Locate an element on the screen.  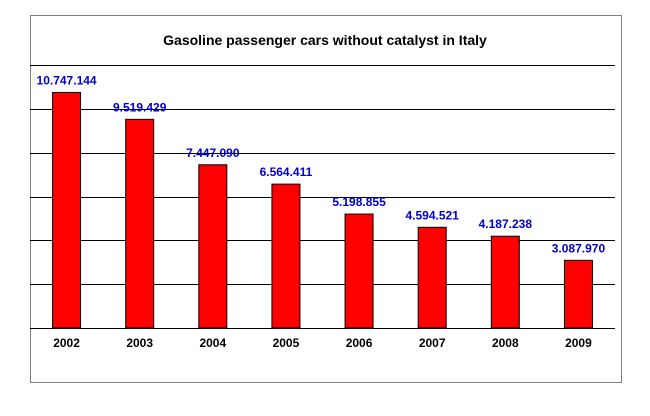
data-label-2002: 10.747.144 is located at coordinates (67, 80).